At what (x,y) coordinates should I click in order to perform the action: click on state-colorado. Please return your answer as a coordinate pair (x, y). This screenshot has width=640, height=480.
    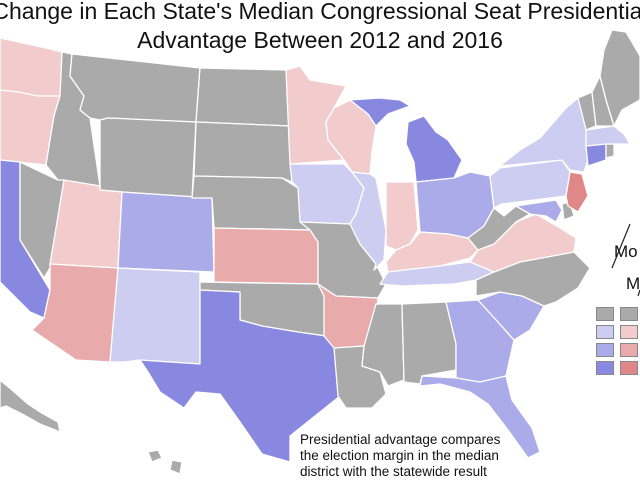
    Looking at the image, I should click on (166, 232).